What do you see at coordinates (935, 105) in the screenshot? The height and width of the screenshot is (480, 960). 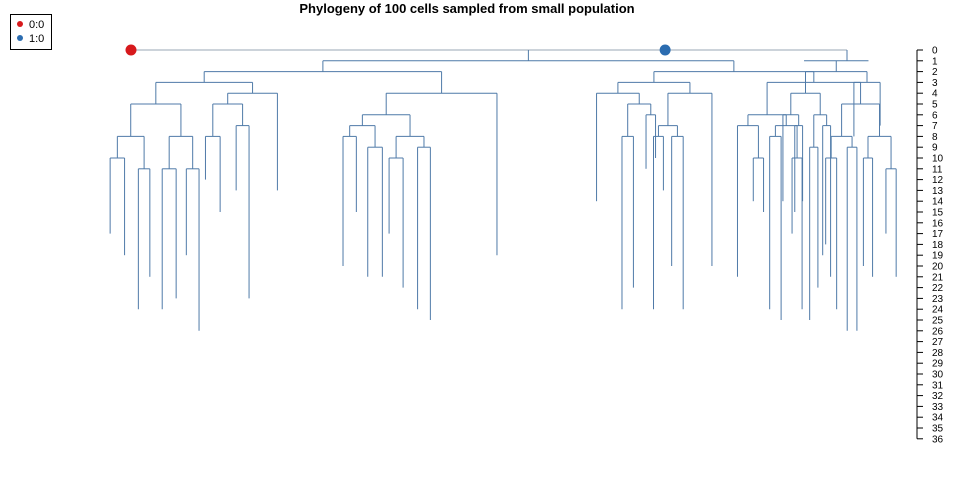 I see `y-tick-label: 5` at bounding box center [935, 105].